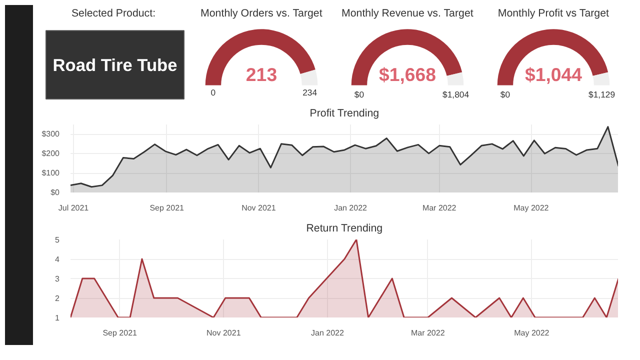 The width and height of the screenshot is (640, 360). What do you see at coordinates (51, 134) in the screenshot?
I see `y-tick-label: $300` at bounding box center [51, 134].